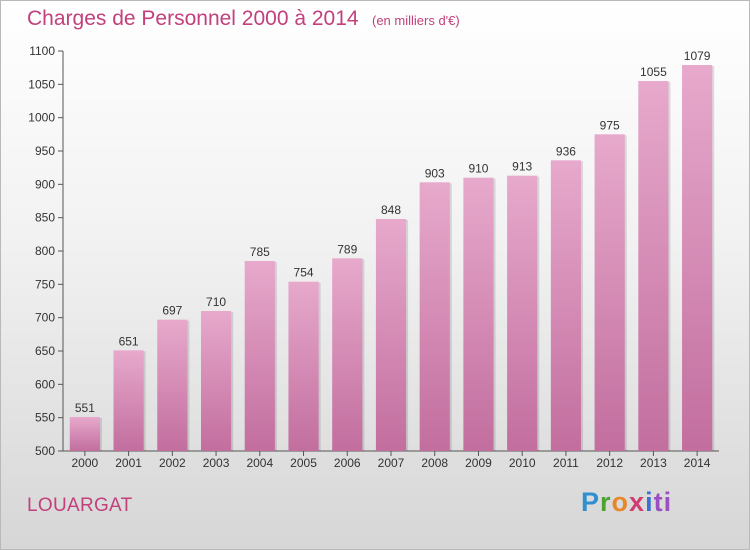  Describe the element at coordinates (649, 502) in the screenshot. I see `logo-letter: i` at that location.